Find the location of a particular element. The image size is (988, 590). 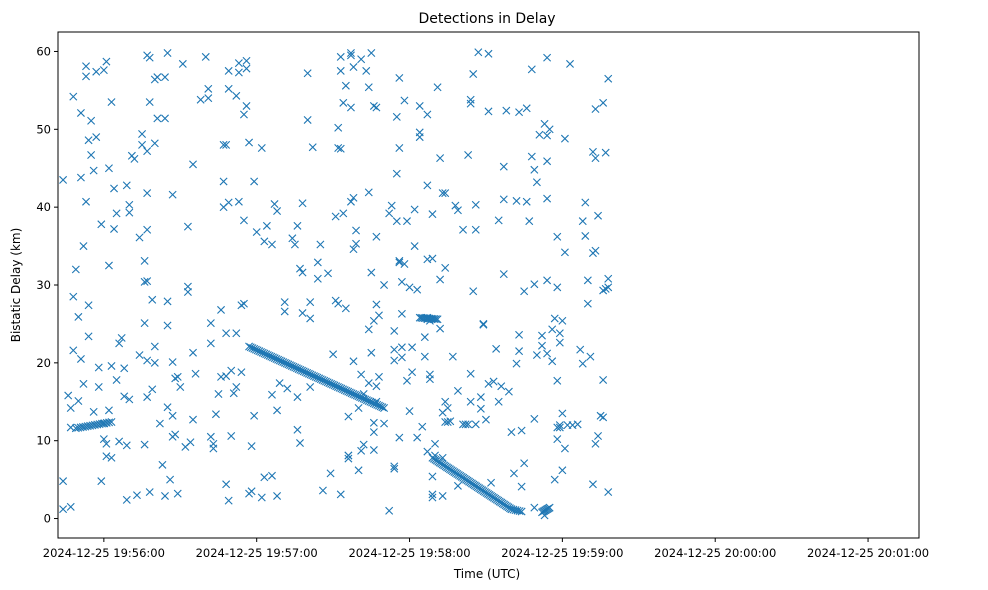

x-tick-label: 2024-12-25 20:00:00 is located at coordinates (715, 553).